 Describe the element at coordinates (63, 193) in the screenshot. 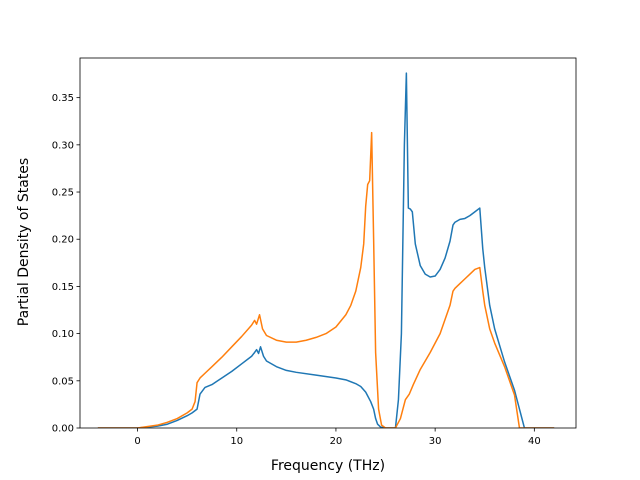

I see `y-tick-label: 0.25` at that location.